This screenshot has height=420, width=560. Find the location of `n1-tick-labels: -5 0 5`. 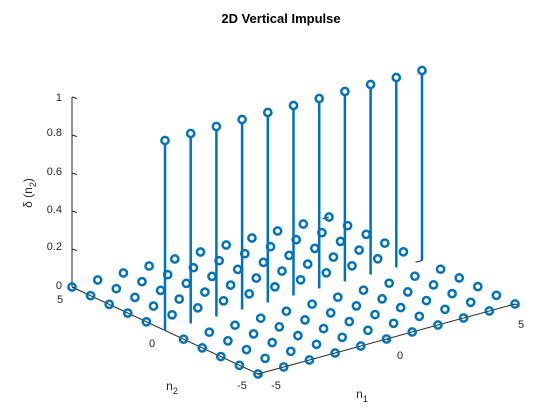

n1-tick-labels: -5 0 5 is located at coordinates (397, 355).